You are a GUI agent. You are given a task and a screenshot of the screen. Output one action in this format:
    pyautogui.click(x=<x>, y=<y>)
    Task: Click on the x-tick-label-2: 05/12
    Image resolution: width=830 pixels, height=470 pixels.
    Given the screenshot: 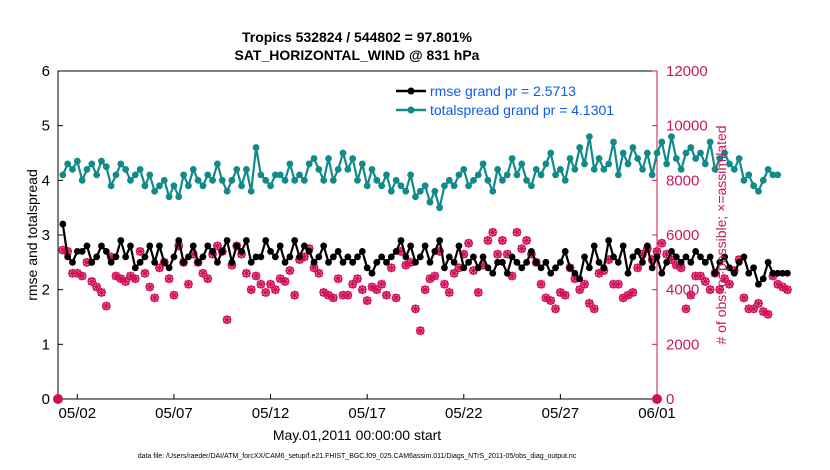 What is the action you would take?
    pyautogui.click(x=271, y=413)
    